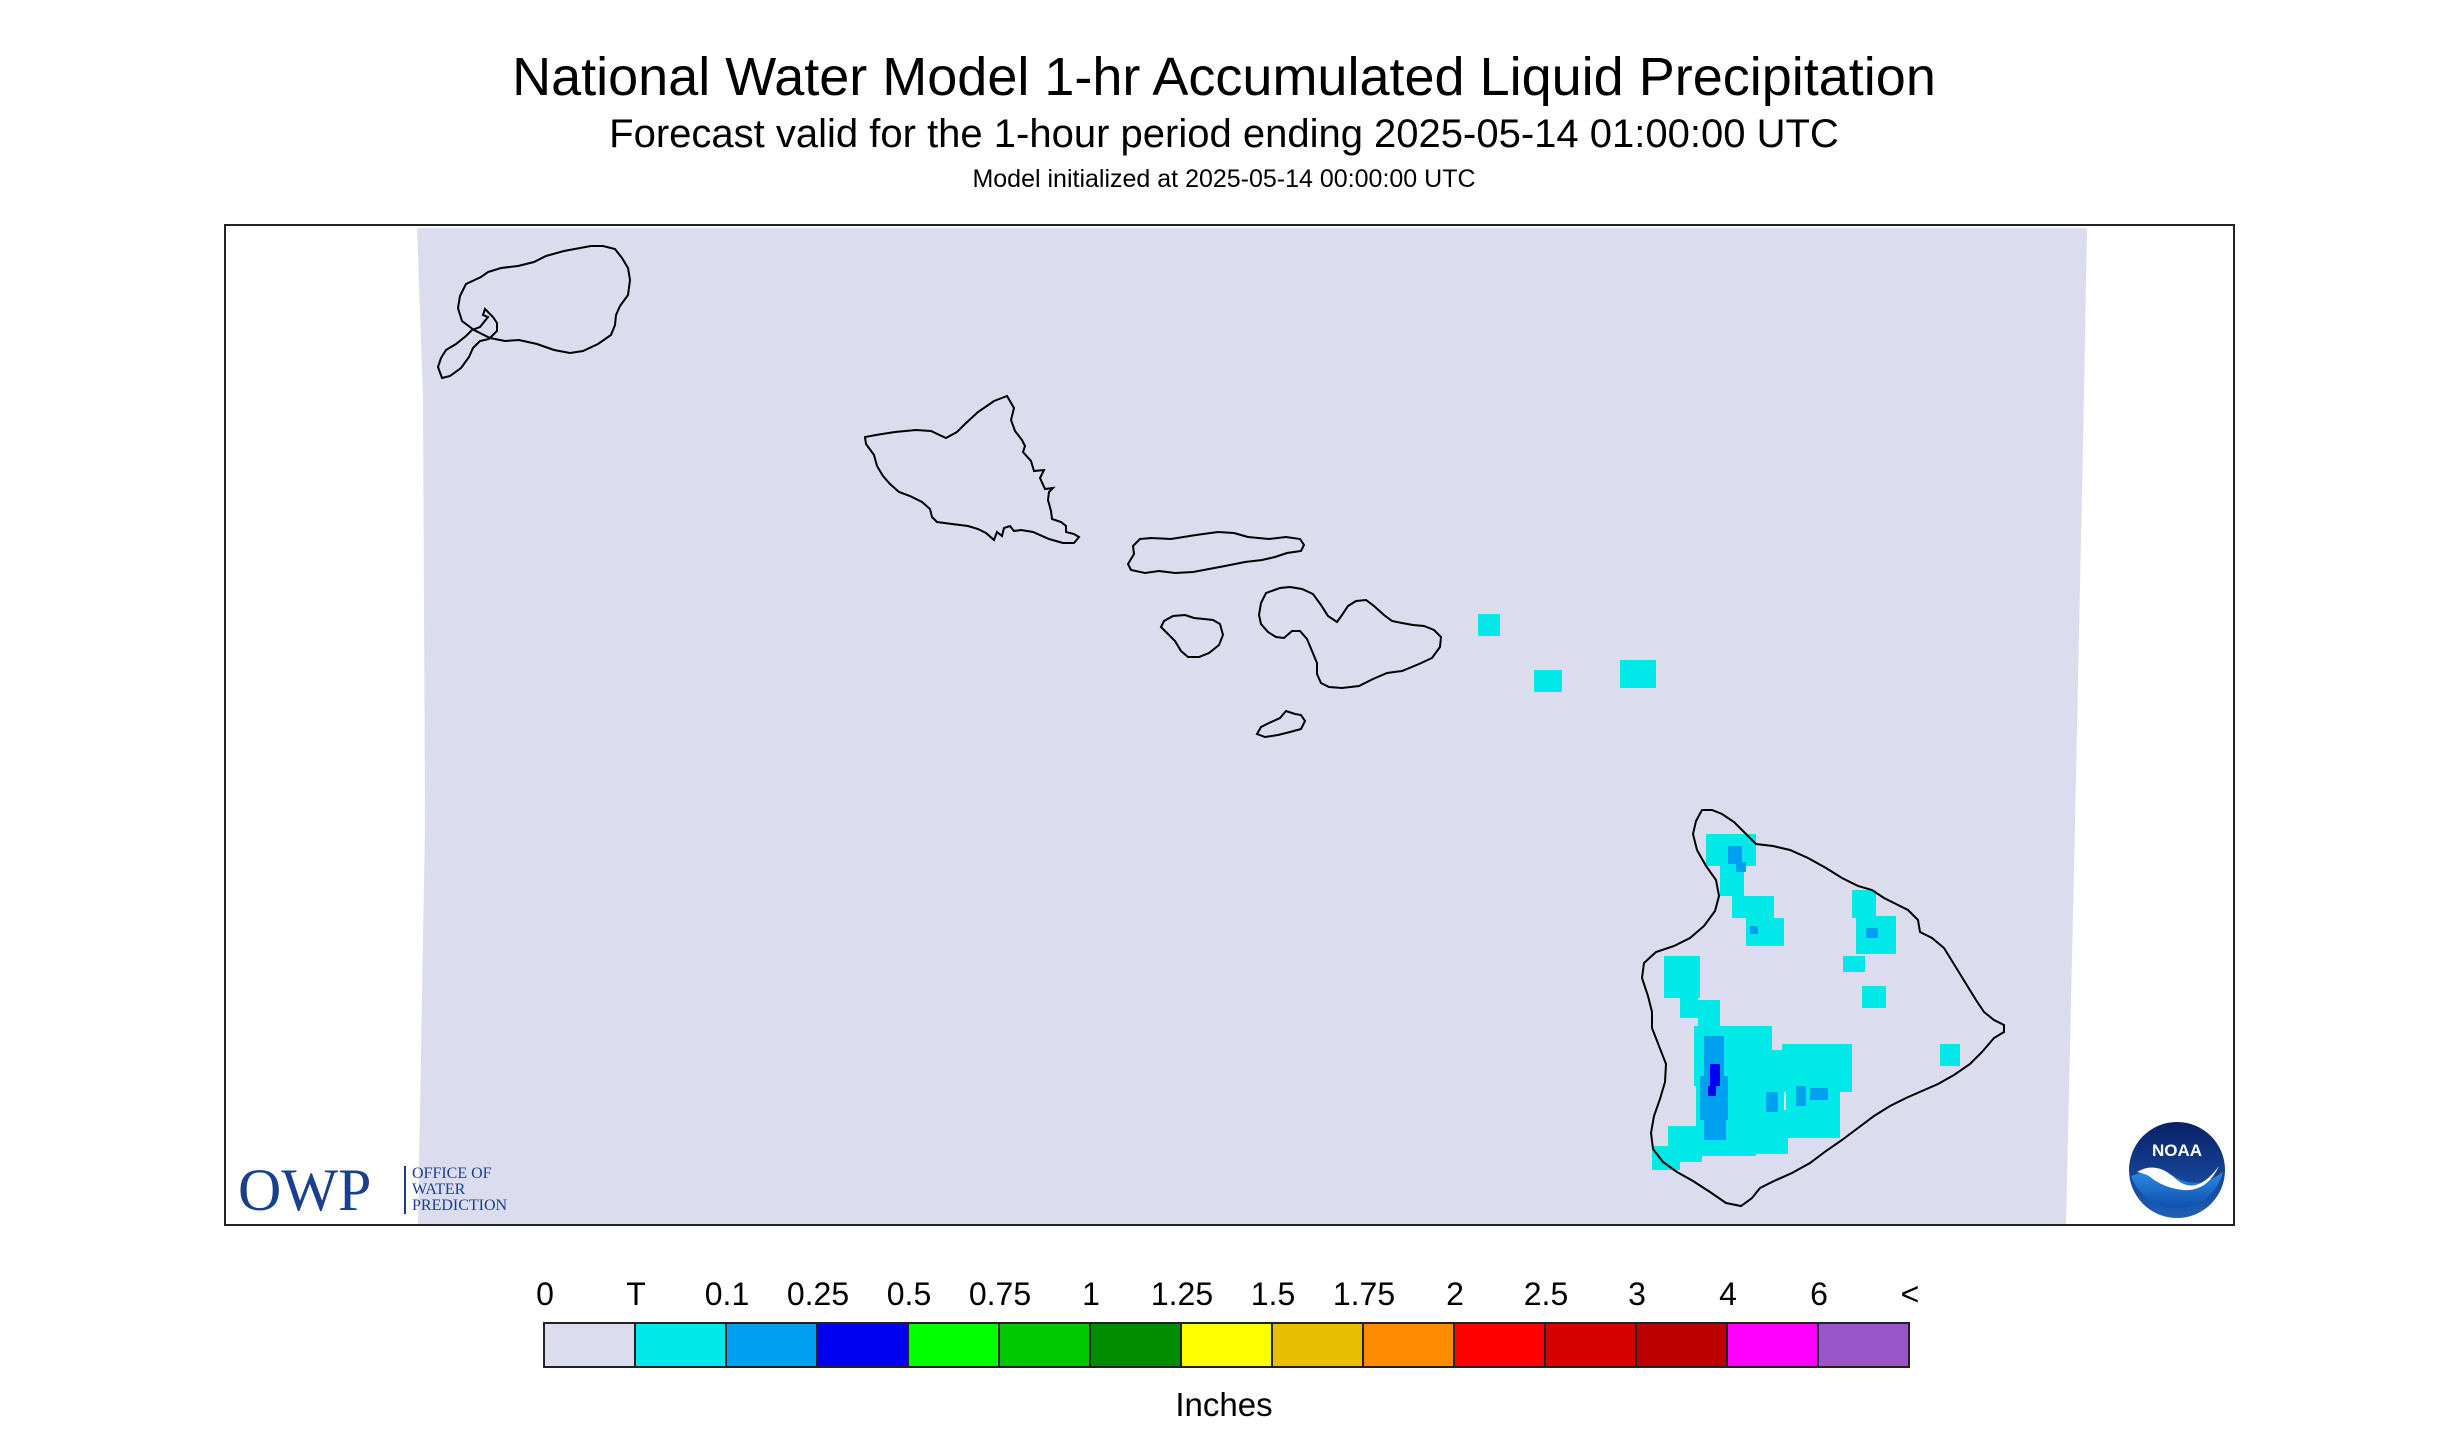  Describe the element at coordinates (1637, 1294) in the screenshot. I see `legend-label-12: 3` at that location.